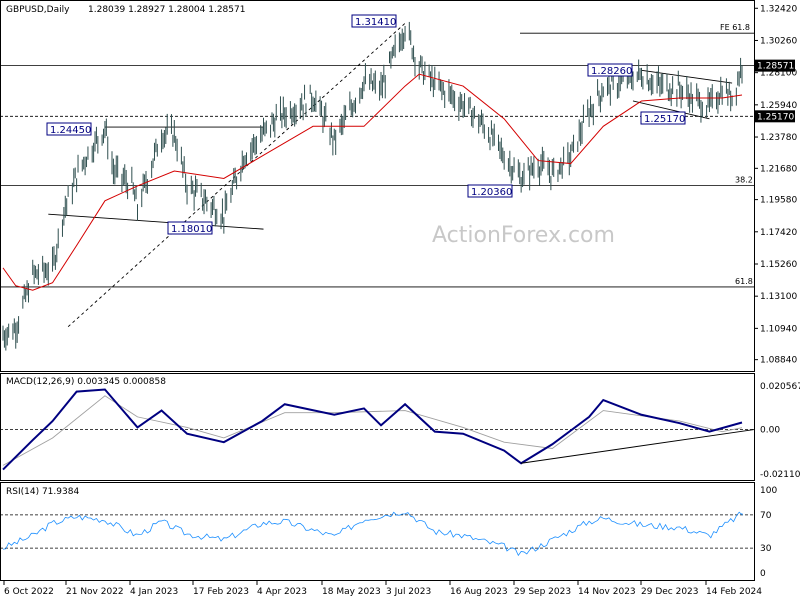  I want to click on date-tick-label: 21 Nov 2022, so click(95, 592).